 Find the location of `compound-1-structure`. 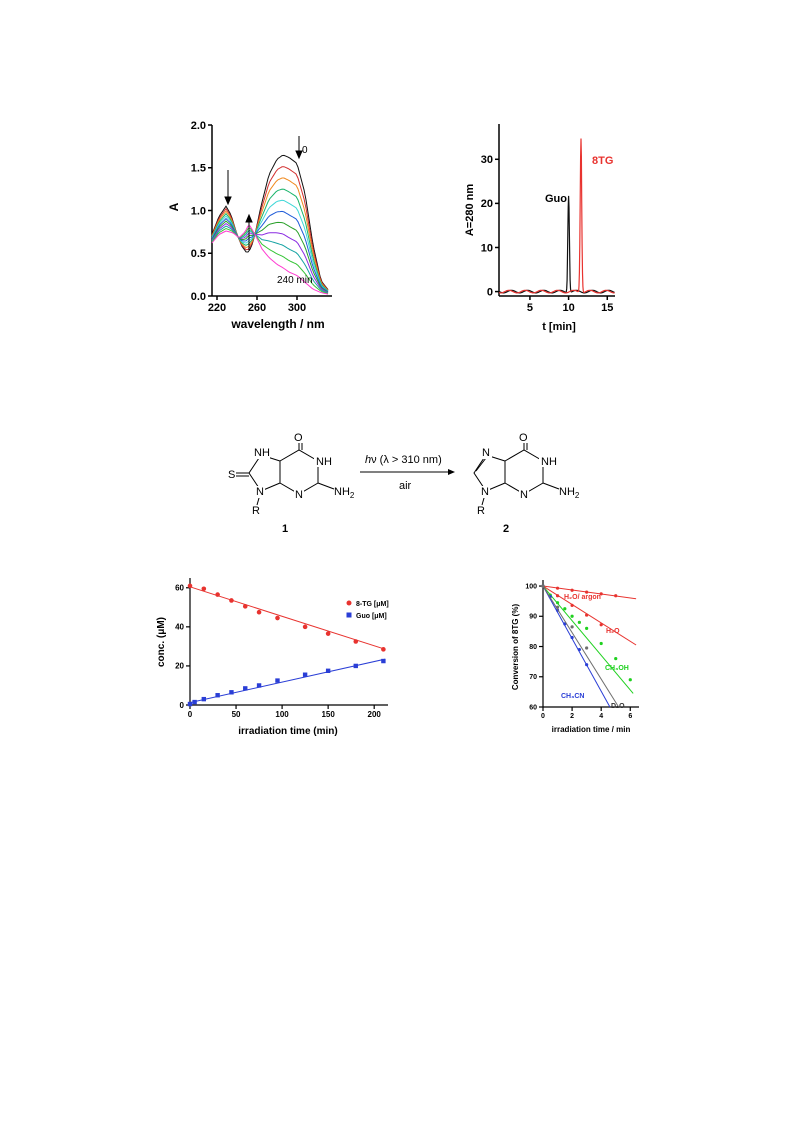

compound-1-structure is located at coordinates (285, 471).